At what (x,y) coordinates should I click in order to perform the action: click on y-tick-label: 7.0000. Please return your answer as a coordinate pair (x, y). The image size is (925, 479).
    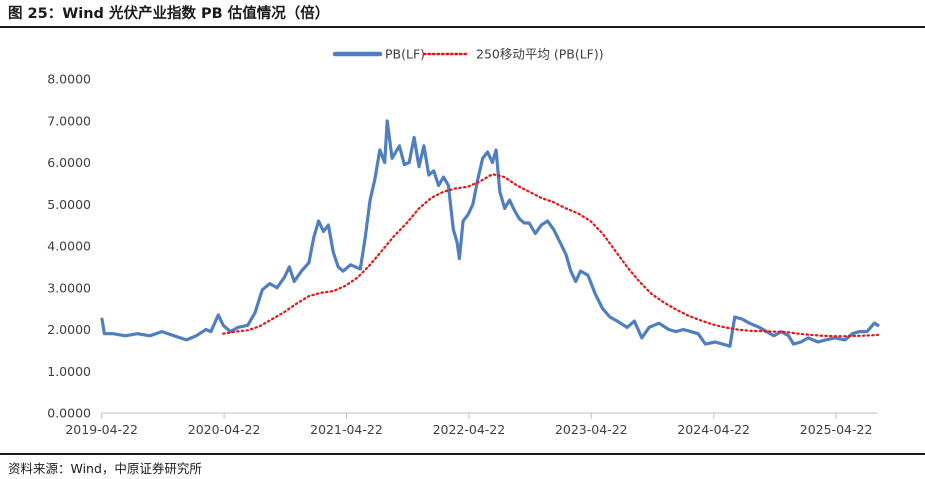
    Looking at the image, I should click on (69, 120).